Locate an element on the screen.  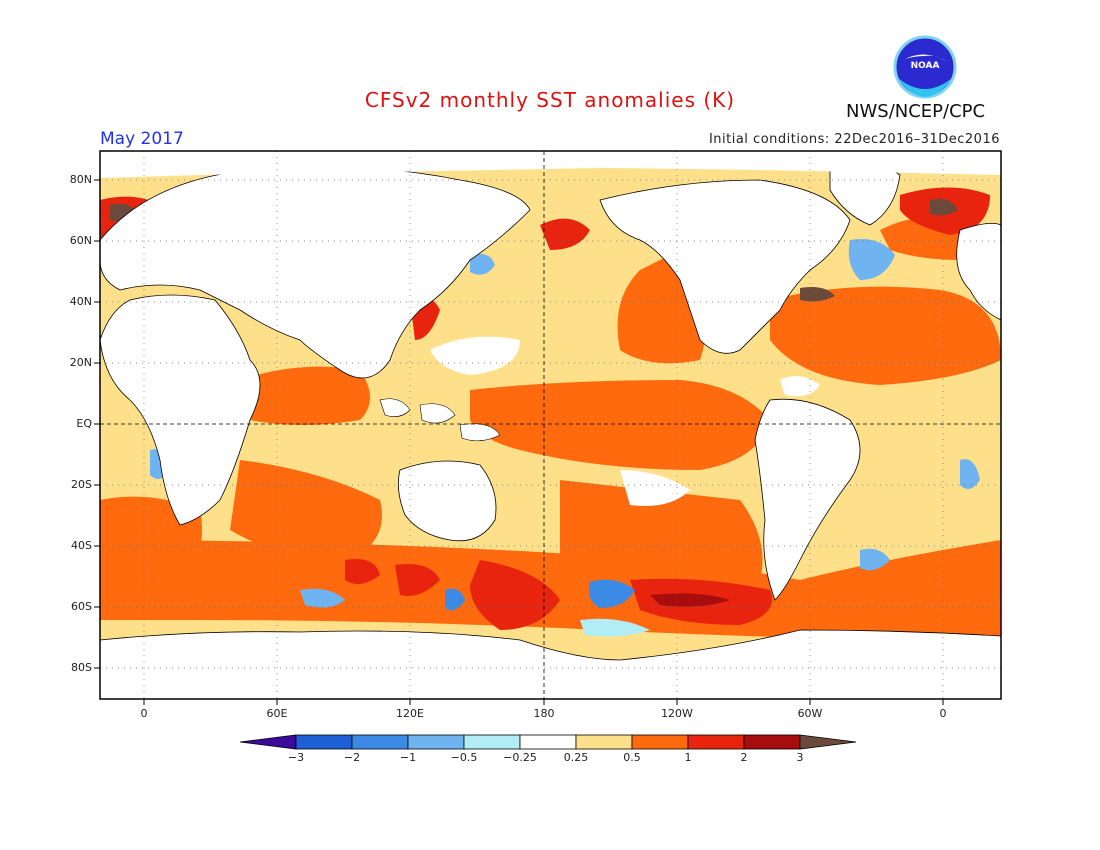
forecast-month: May 2017 is located at coordinates (142, 139).